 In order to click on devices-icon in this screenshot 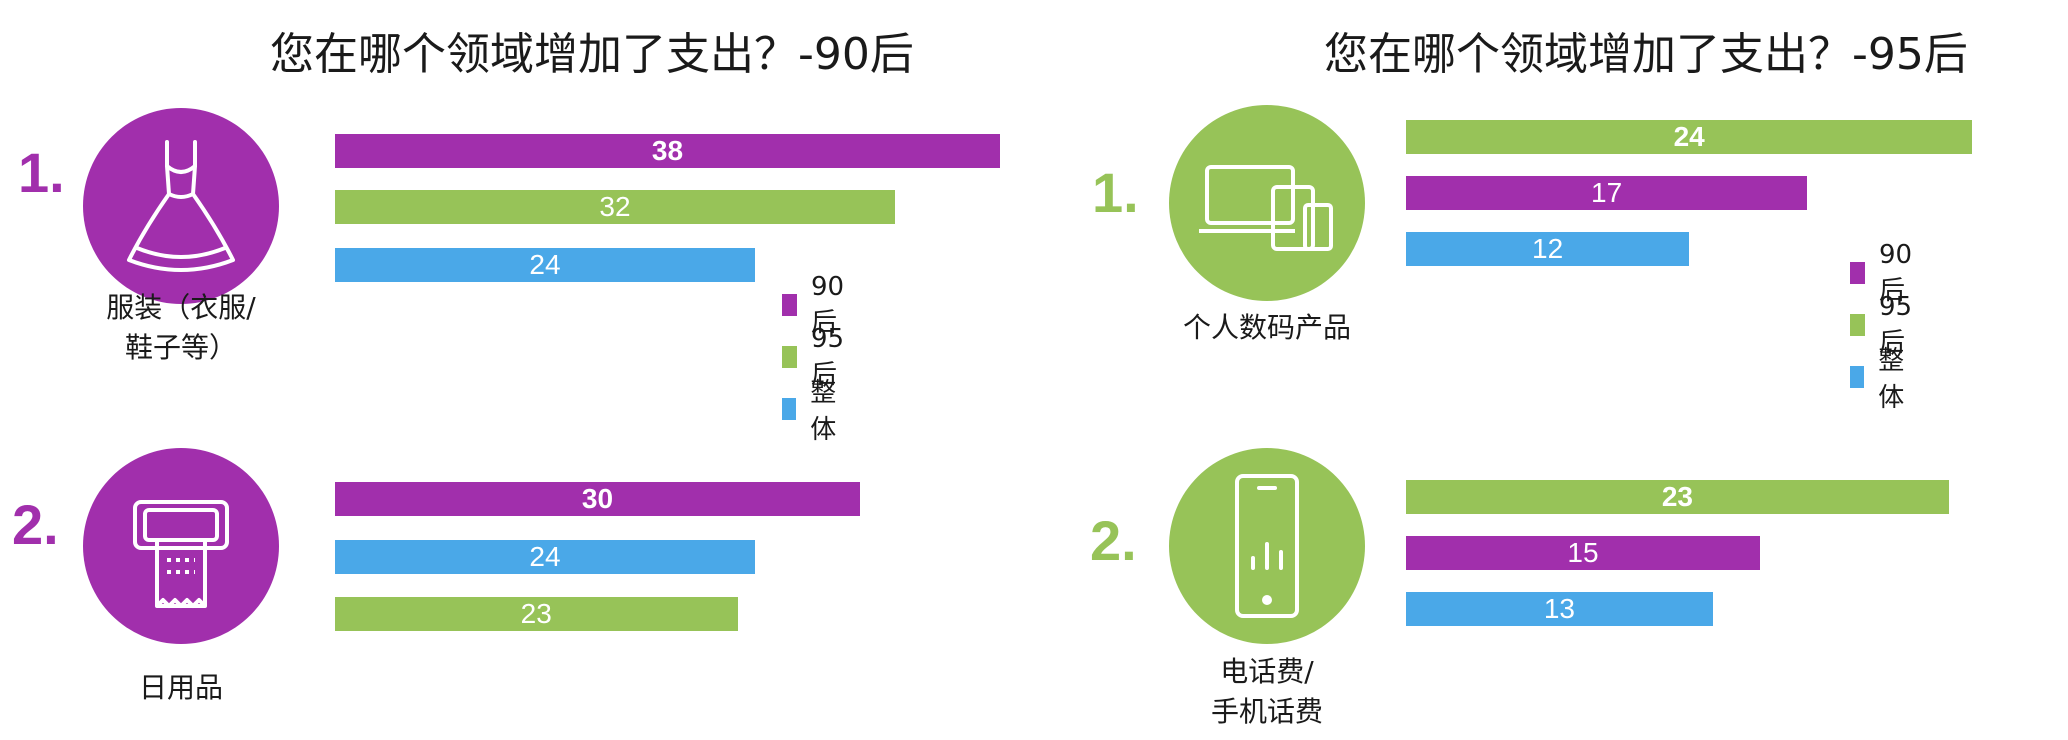, I will do `click(1266, 208)`.